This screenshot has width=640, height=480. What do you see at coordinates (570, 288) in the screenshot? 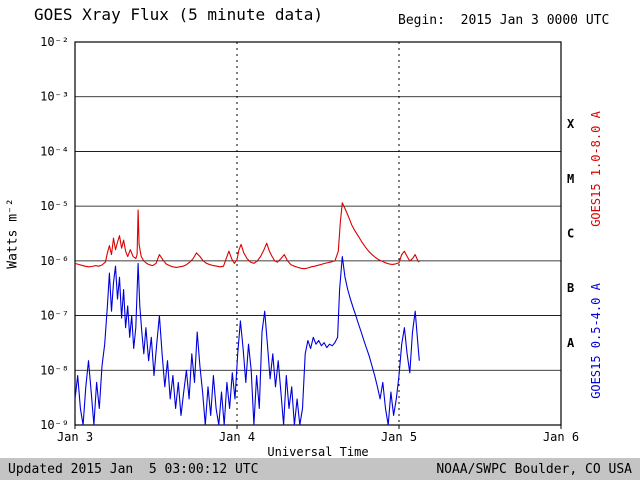
I see `flux-class-label: B` at bounding box center [570, 288].